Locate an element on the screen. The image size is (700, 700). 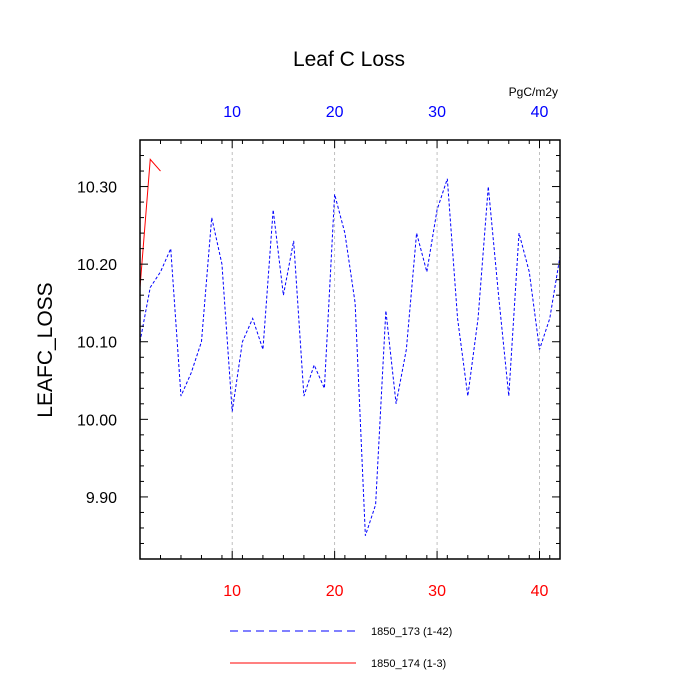
x-tick-label-bottom: 10 is located at coordinates (232, 591).